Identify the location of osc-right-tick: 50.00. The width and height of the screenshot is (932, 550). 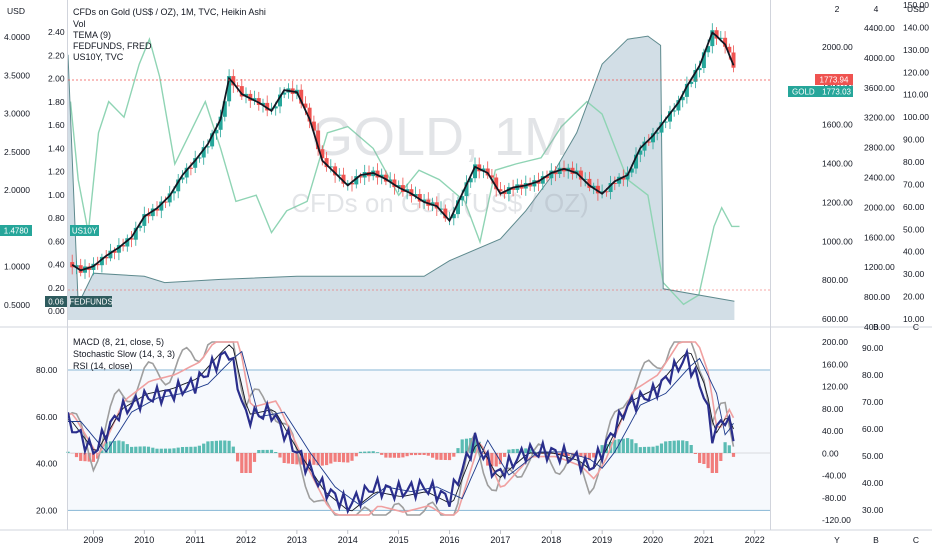
(873, 456).